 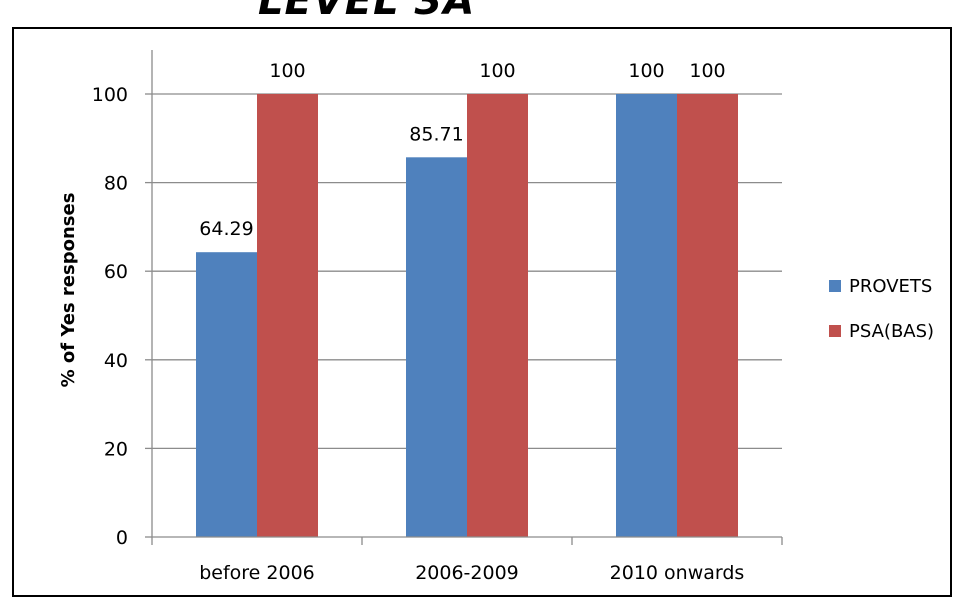 I want to click on legend: PROVETS PSA(BAS), so click(x=881, y=309).